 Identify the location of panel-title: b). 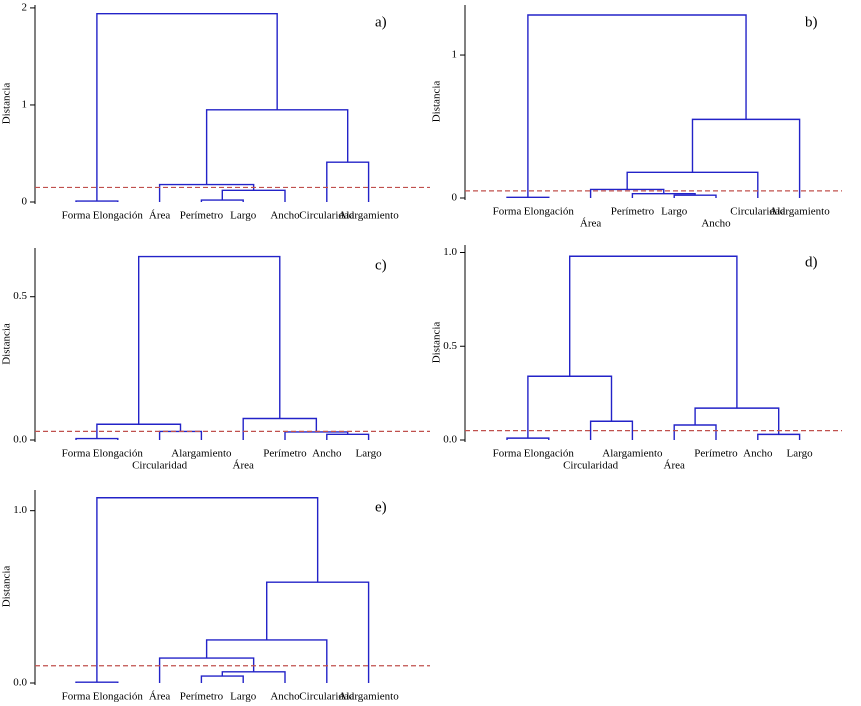
(811, 22).